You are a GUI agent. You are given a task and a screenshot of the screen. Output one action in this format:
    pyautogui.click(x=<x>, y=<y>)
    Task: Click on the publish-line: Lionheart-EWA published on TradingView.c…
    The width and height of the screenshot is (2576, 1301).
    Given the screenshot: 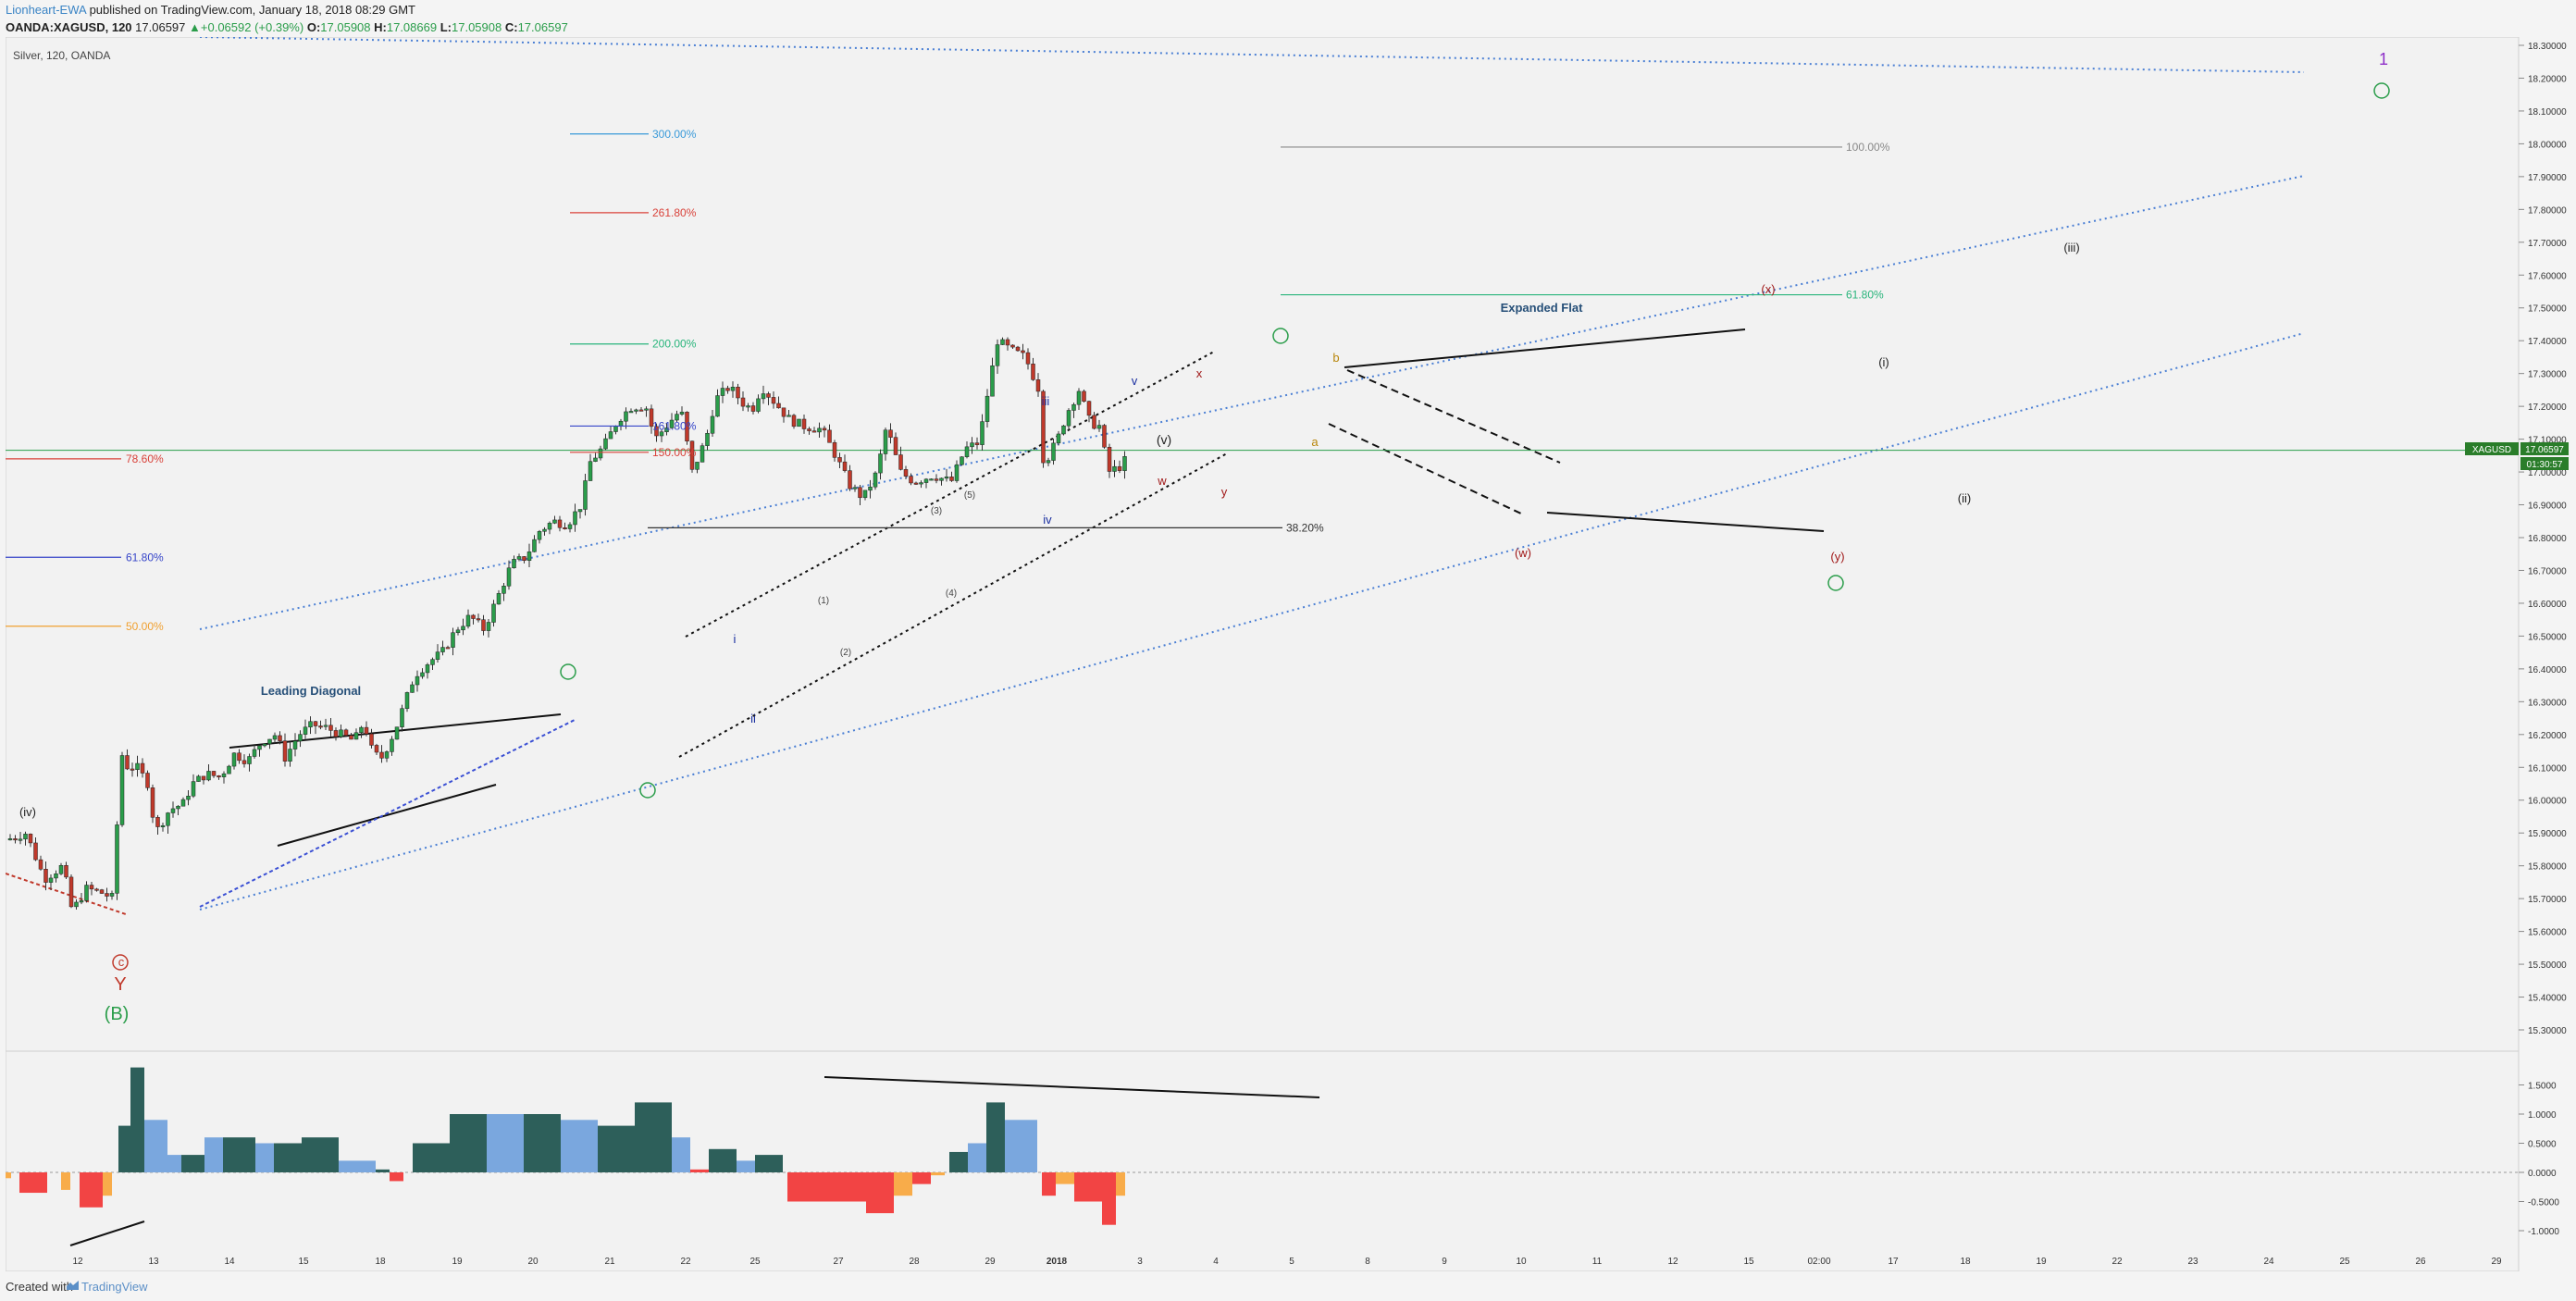 What is the action you would take?
    pyautogui.click(x=211, y=10)
    